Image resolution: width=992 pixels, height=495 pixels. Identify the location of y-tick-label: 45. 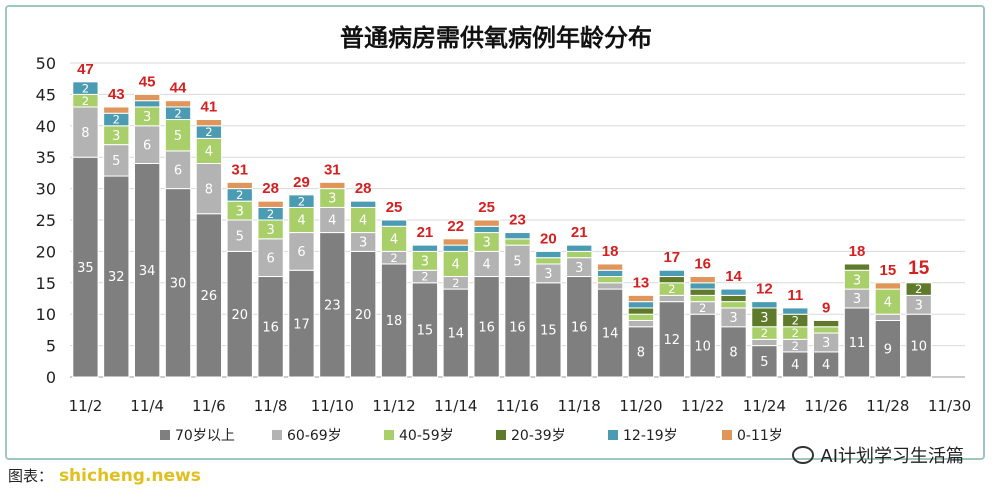
(46, 94).